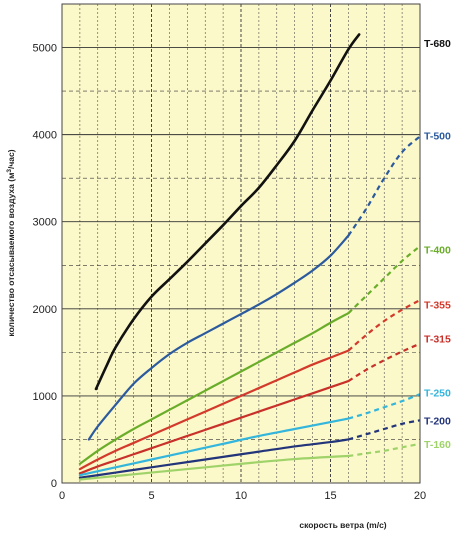 Image resolution: width=473 pixels, height=534 pixels. I want to click on series-label-t-680: T-680, so click(437, 44).